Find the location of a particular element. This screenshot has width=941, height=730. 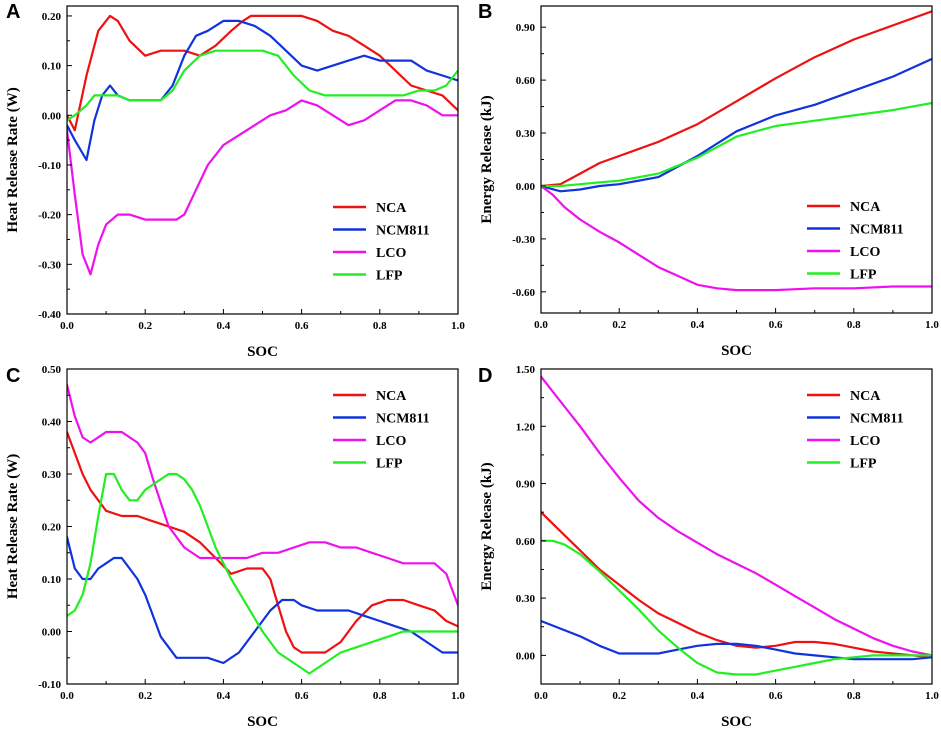

y-tick-label: 1.20 is located at coordinates (526, 427).